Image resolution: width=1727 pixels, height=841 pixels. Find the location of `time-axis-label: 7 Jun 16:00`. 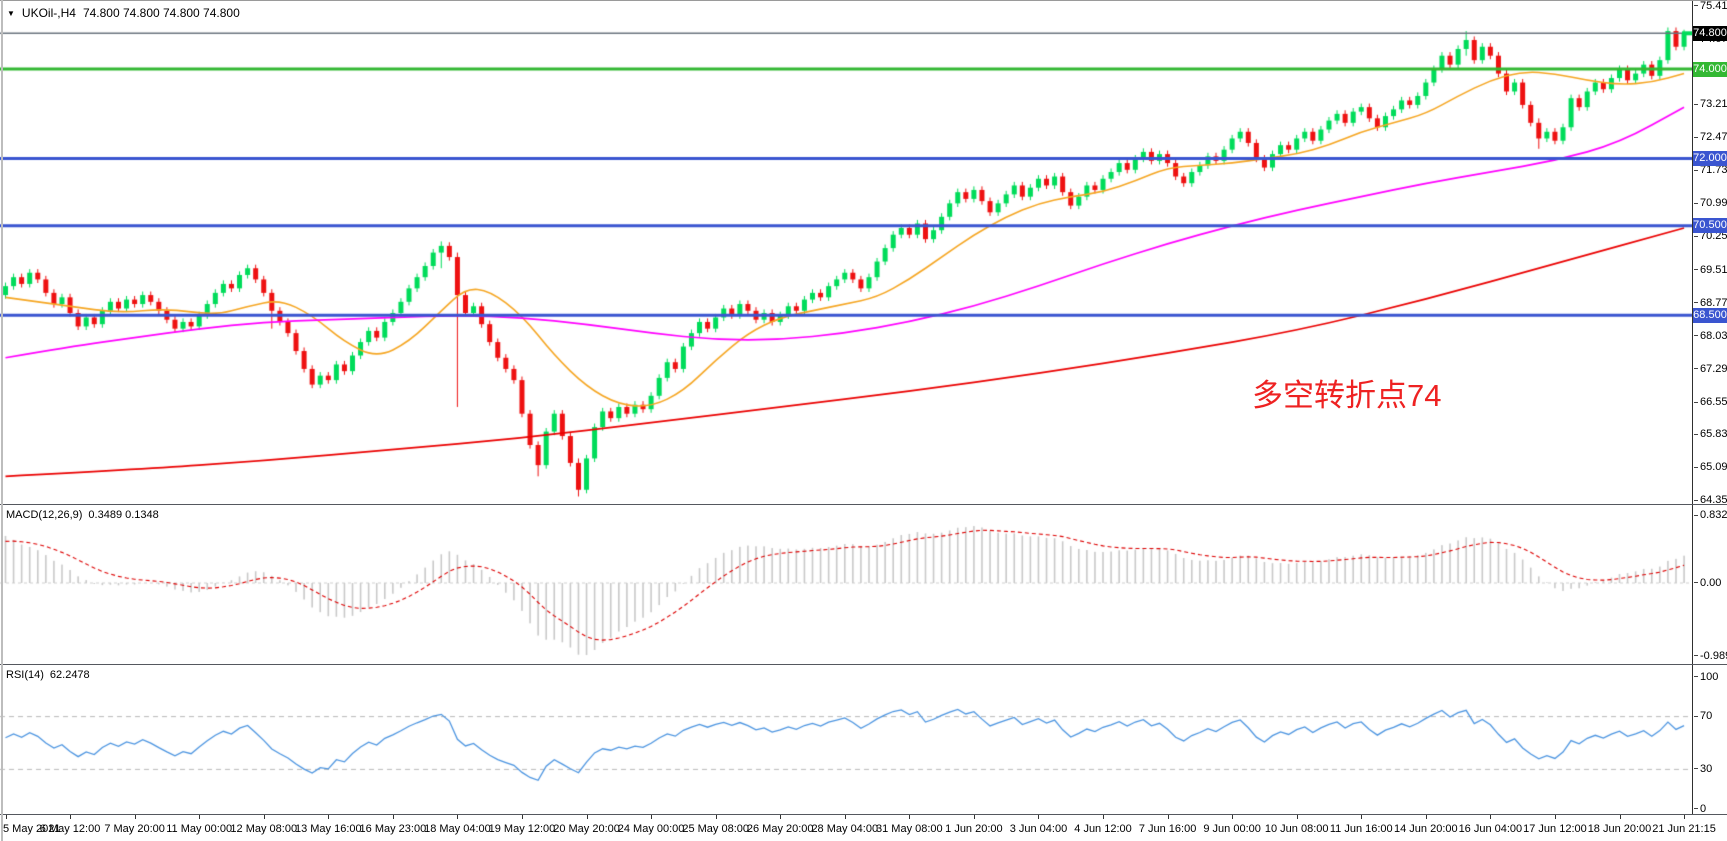

time-axis-label: 7 Jun 16:00 is located at coordinates (1167, 829).